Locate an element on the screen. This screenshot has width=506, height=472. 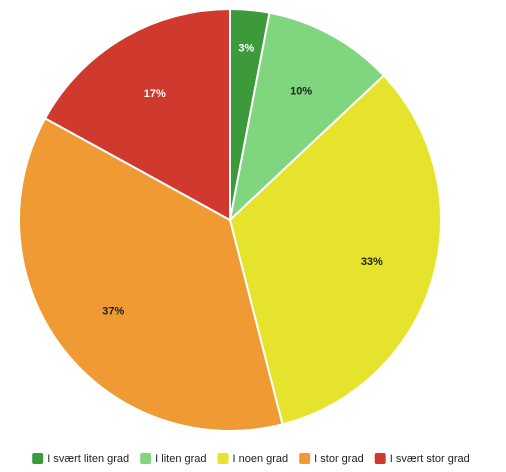
legend-label-i-stor-grad: I stor grad is located at coordinates (339, 459).